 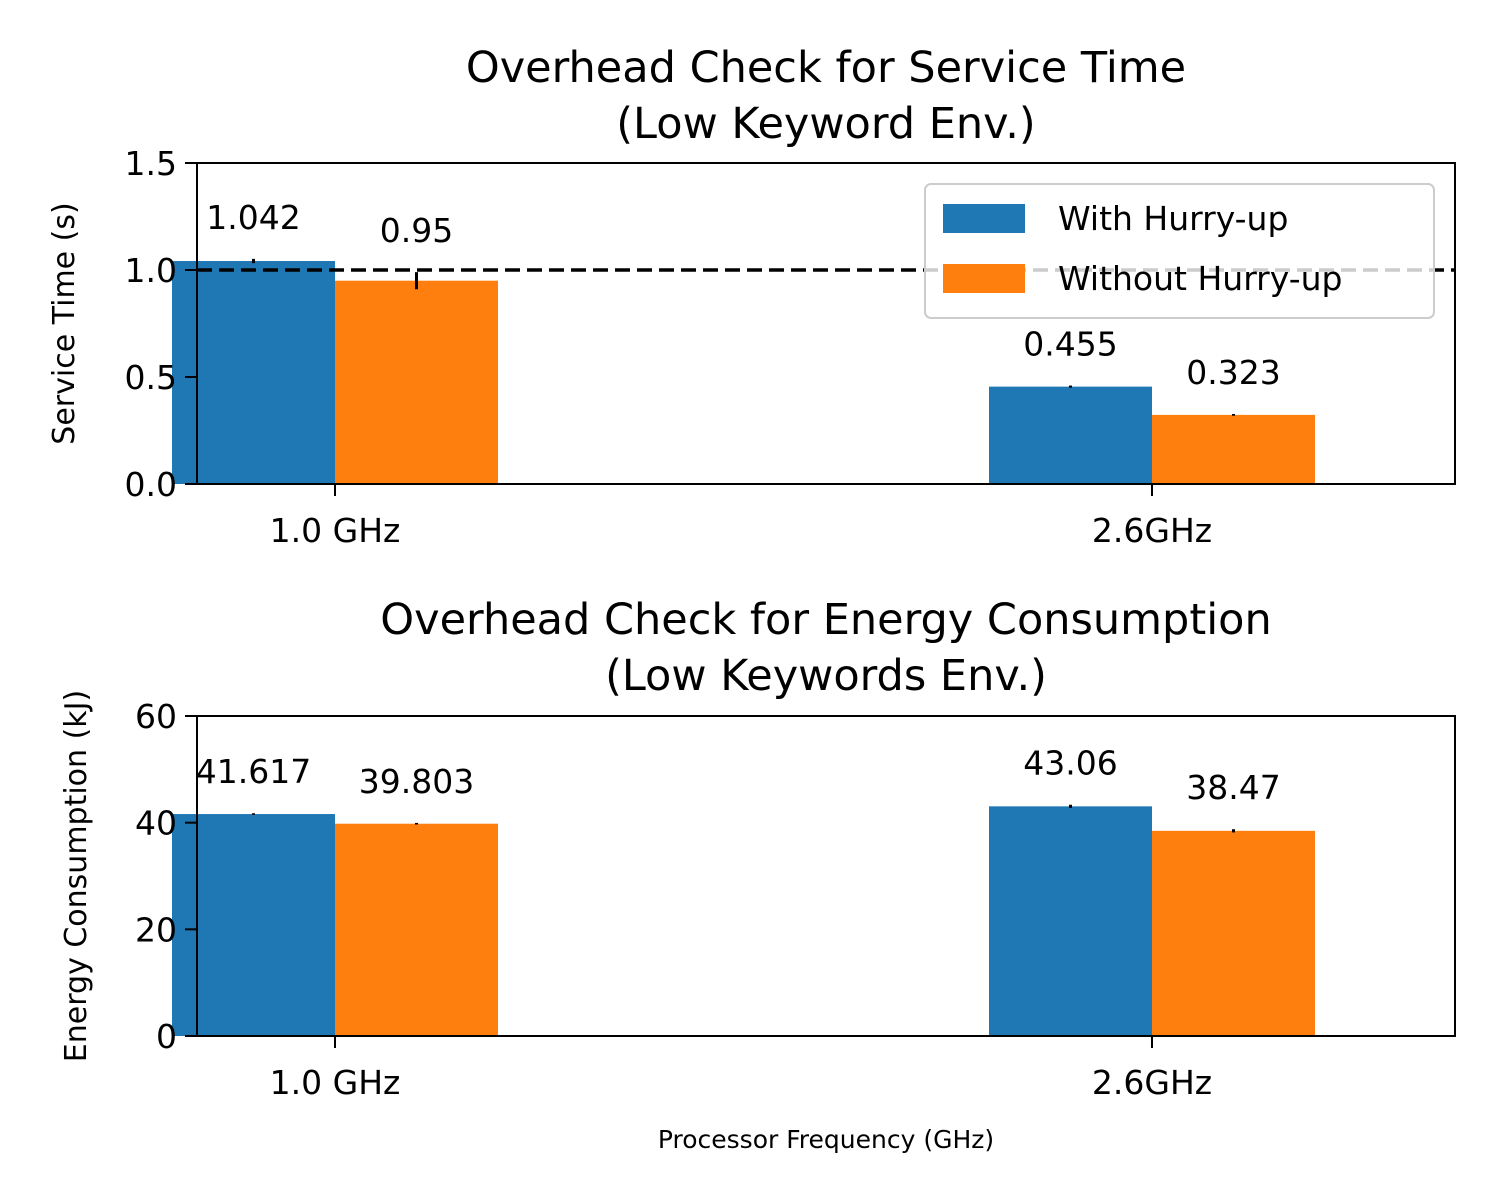 What do you see at coordinates (825, 620) in the screenshot?
I see `chart-title-line-1: Overhead Check for Energy Consumption` at bounding box center [825, 620].